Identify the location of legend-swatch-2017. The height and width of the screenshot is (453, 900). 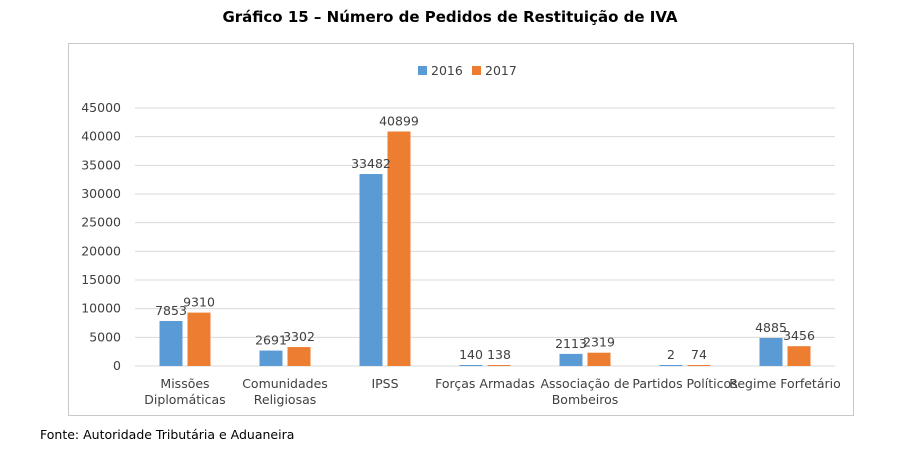
(476, 70).